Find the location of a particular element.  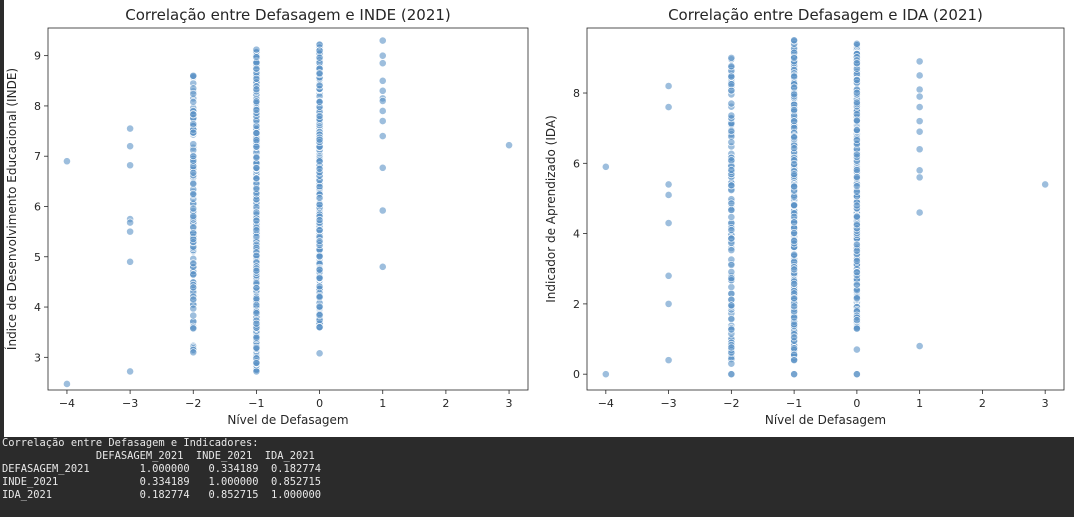

x-tick-label: 3 is located at coordinates (509, 403).